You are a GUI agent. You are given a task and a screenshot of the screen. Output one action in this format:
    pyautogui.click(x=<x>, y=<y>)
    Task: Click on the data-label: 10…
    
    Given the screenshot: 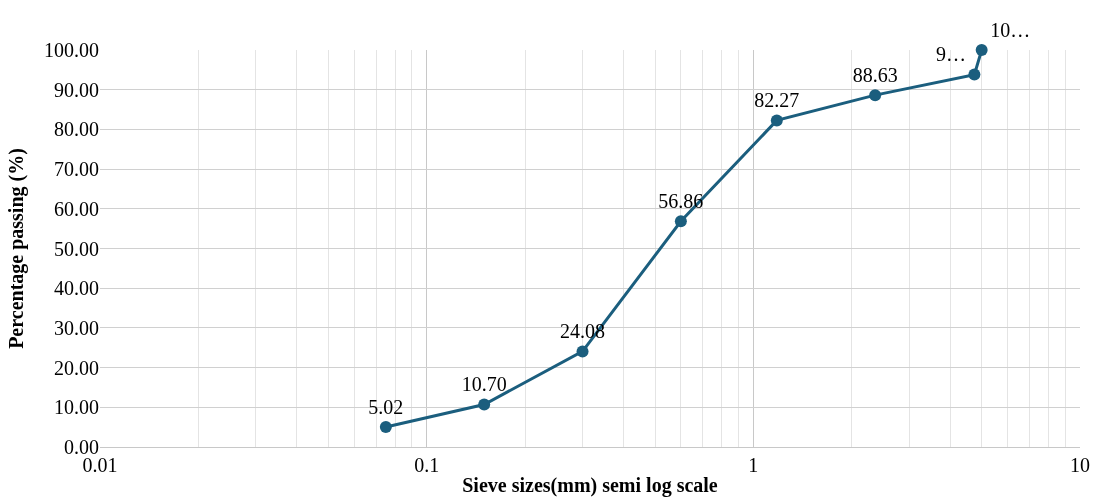 What is the action you would take?
    pyautogui.click(x=1010, y=29)
    